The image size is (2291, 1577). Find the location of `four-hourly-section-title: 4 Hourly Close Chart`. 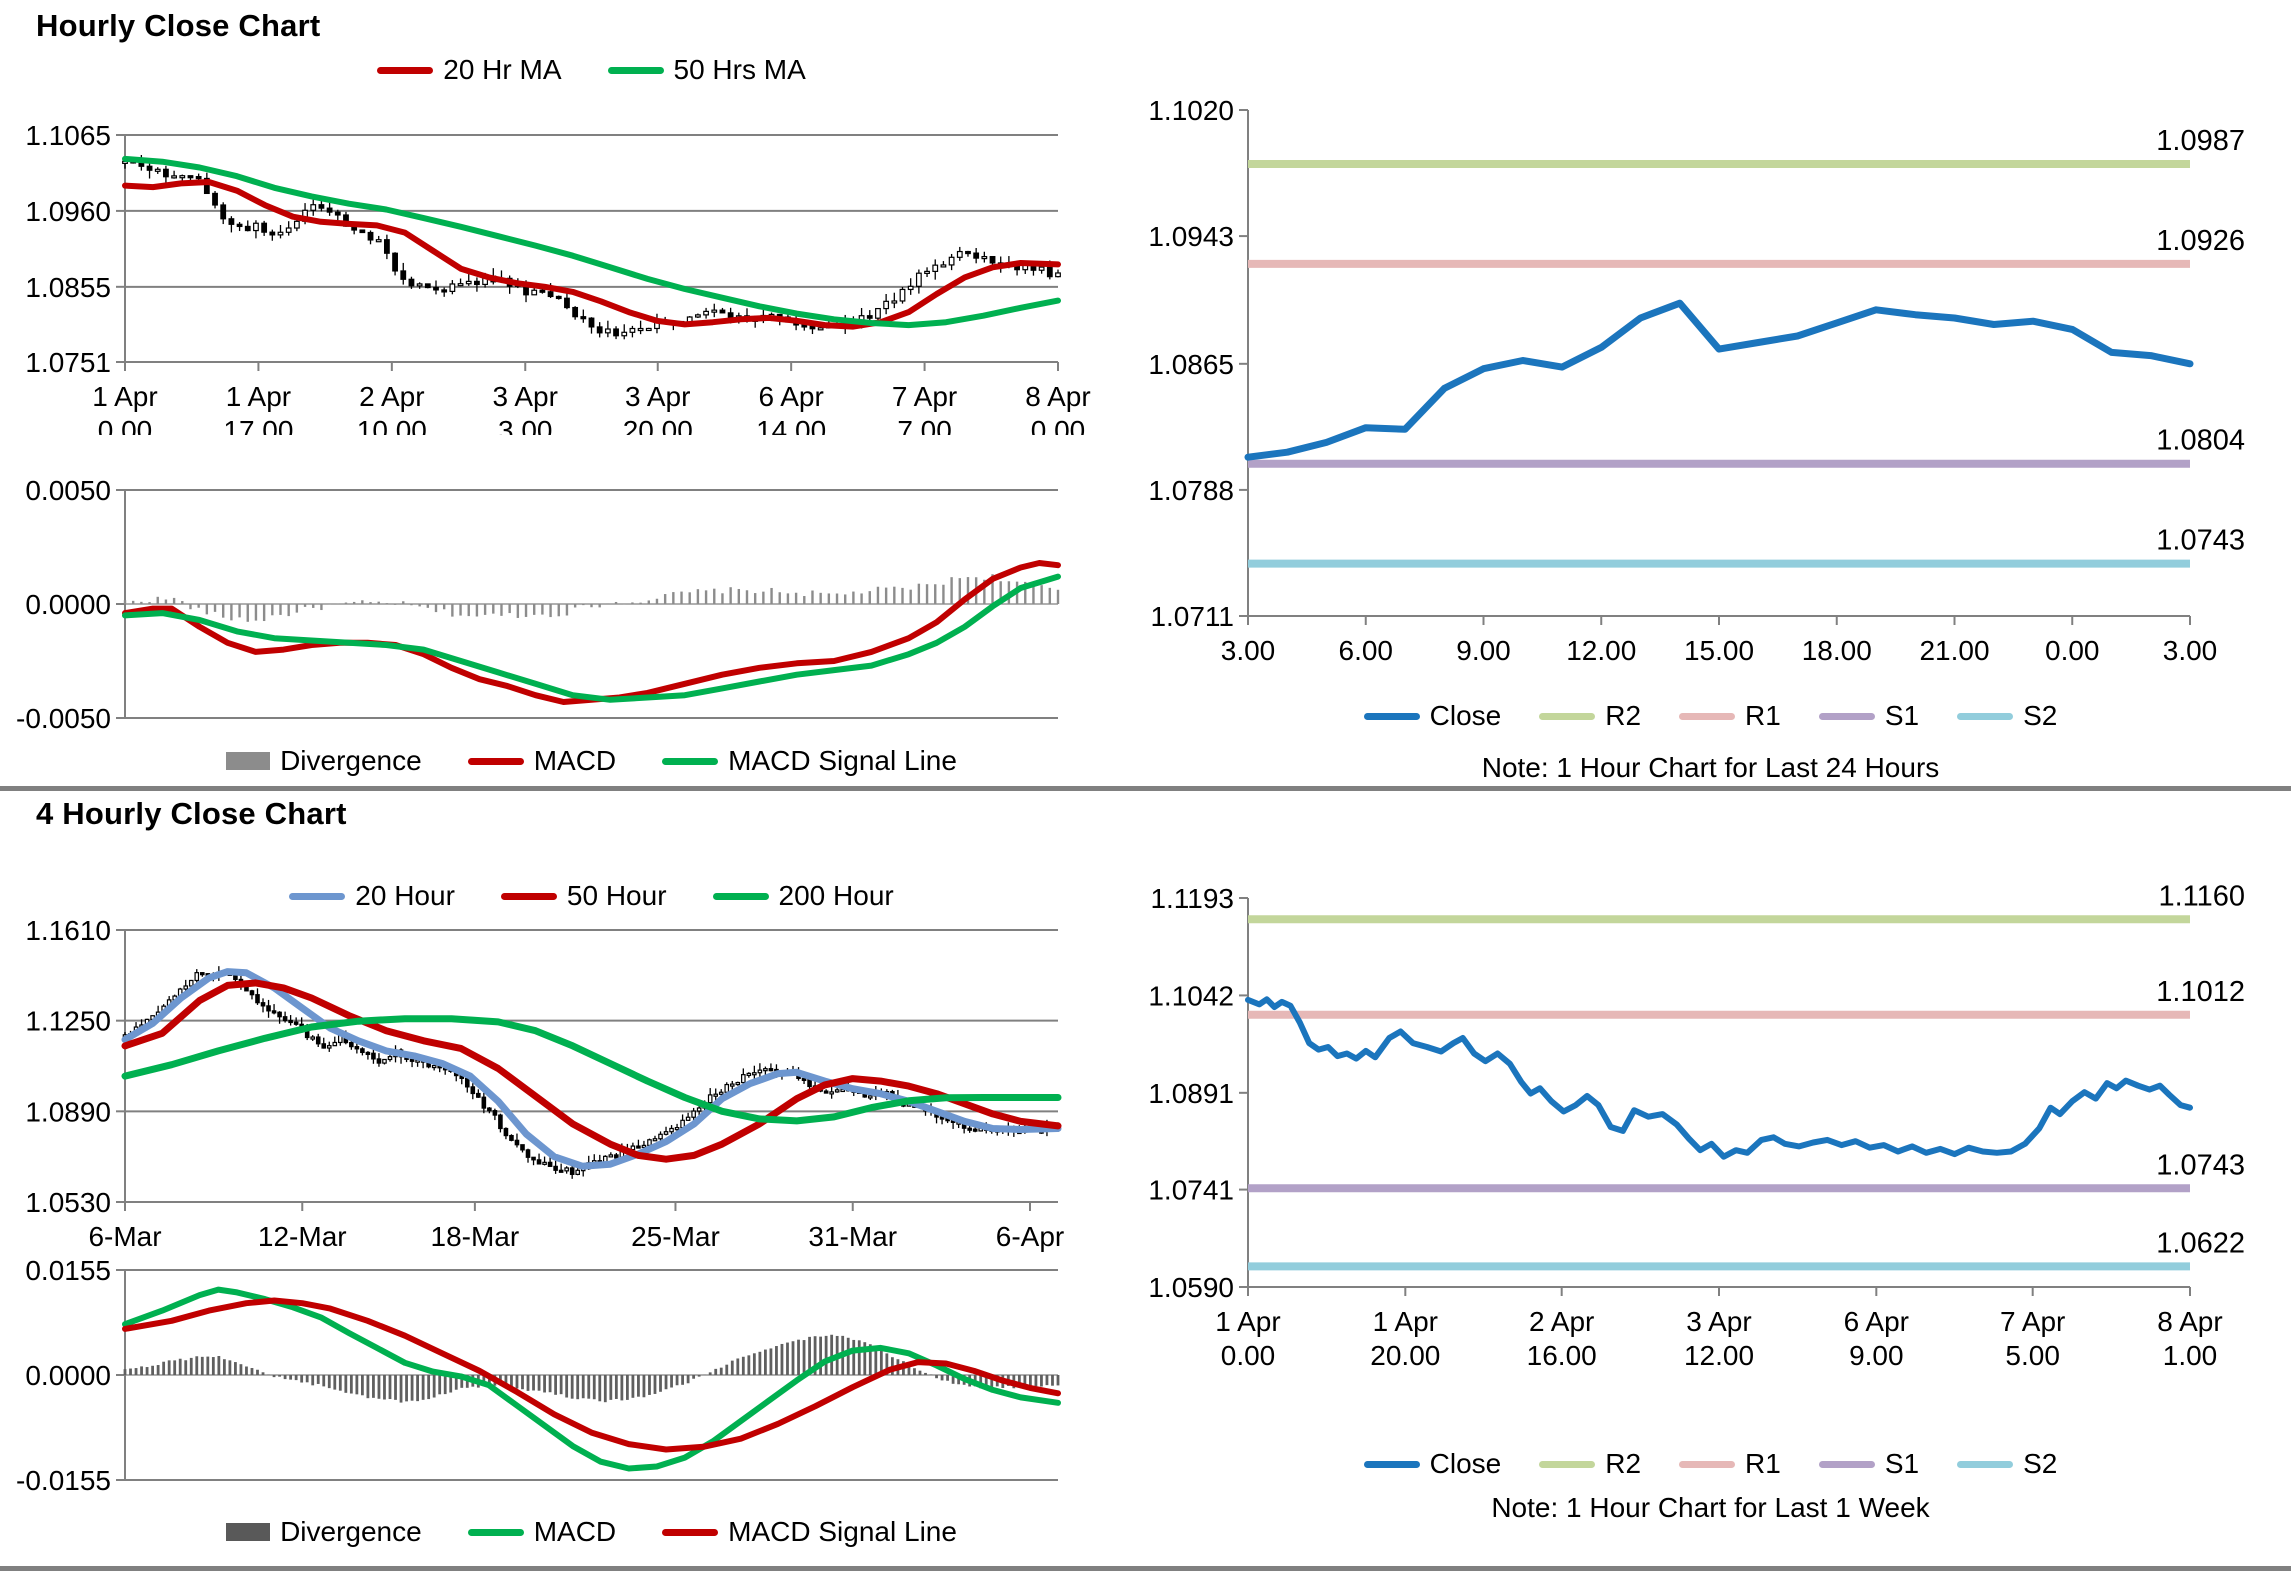

four-hourly-section-title: 4 Hourly Close Chart is located at coordinates (191, 813).